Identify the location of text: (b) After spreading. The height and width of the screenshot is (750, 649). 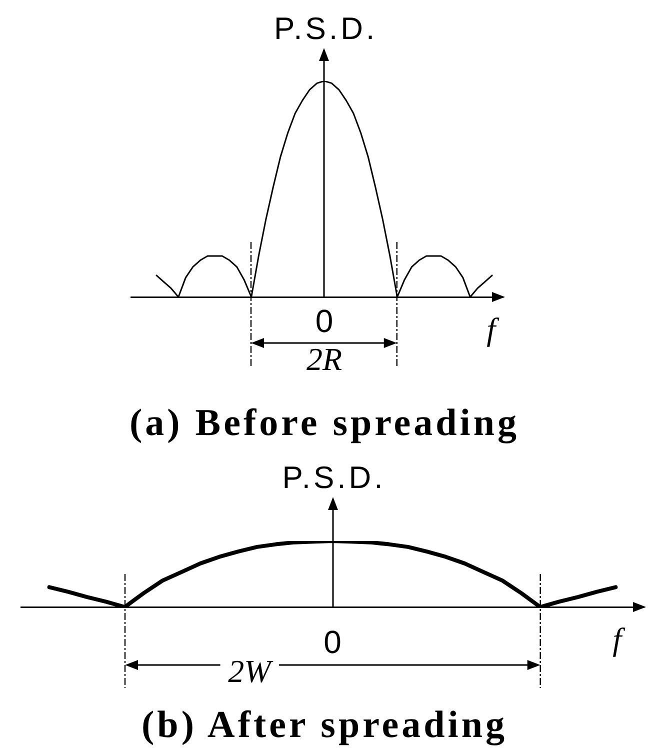
(324, 725).